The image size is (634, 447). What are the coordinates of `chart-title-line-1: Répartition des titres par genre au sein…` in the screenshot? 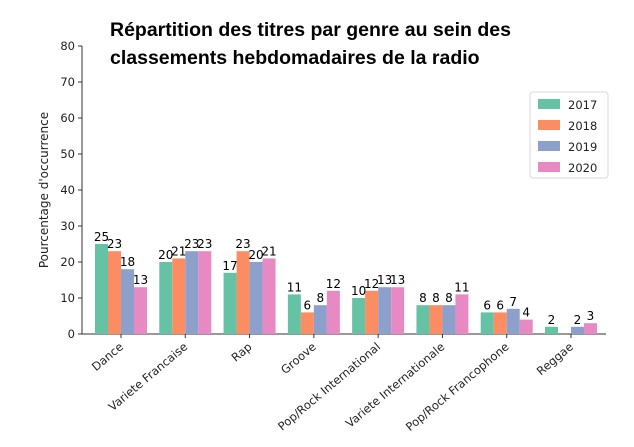 It's located at (310, 30).